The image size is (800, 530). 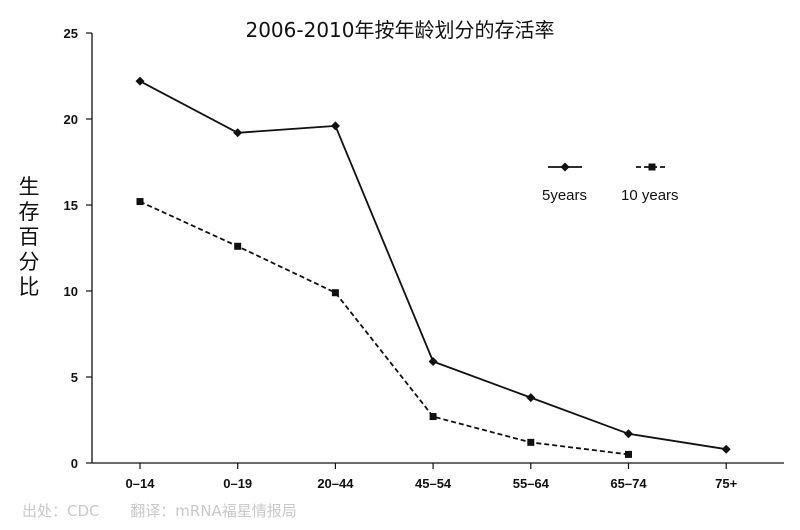 What do you see at coordinates (141, 483) in the screenshot?
I see `x-tick-label: 0–14` at bounding box center [141, 483].